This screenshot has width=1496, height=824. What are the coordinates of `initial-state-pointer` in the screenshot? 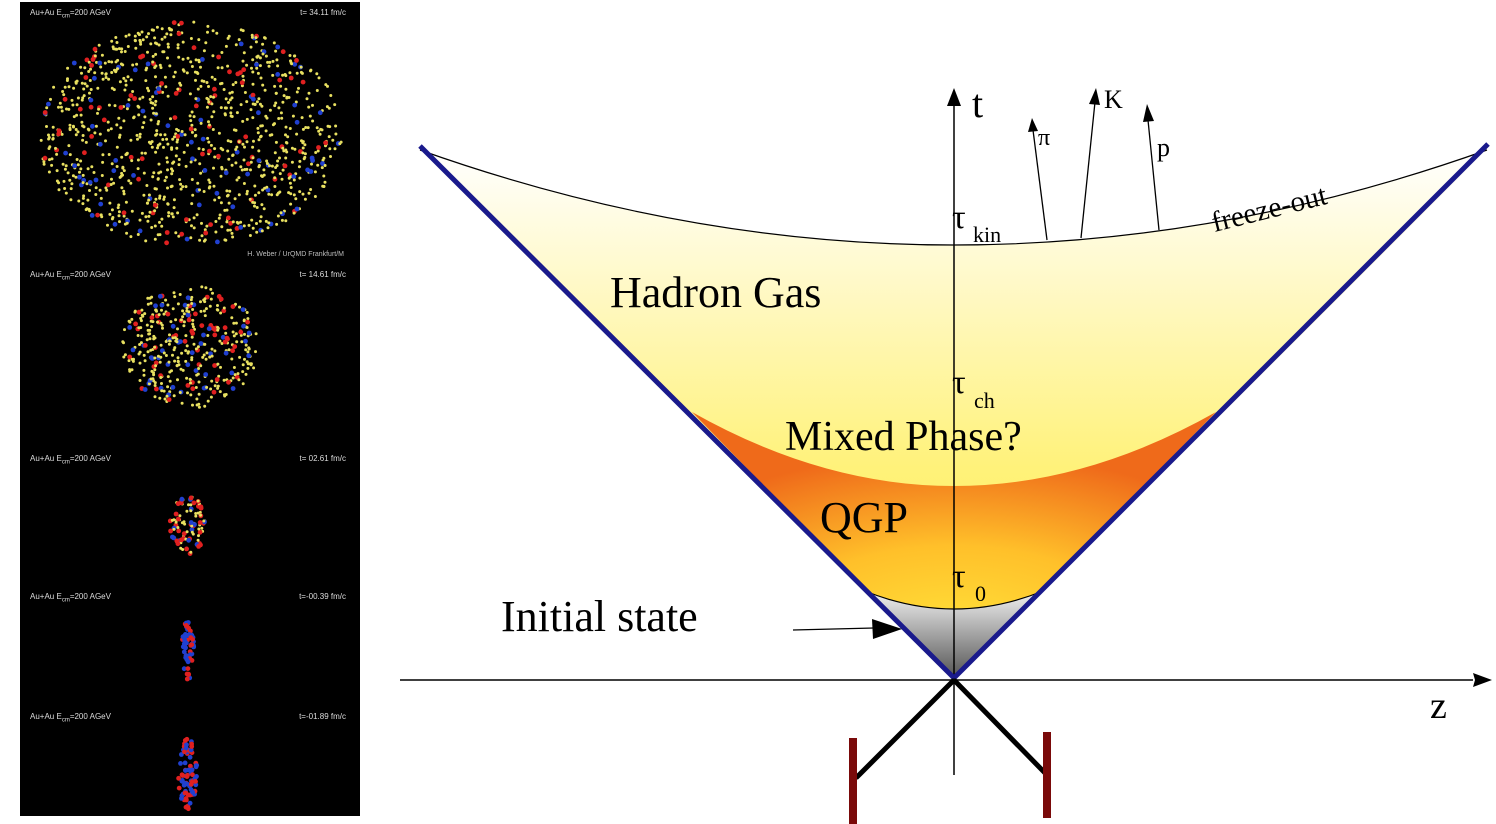 It's located at (833, 629).